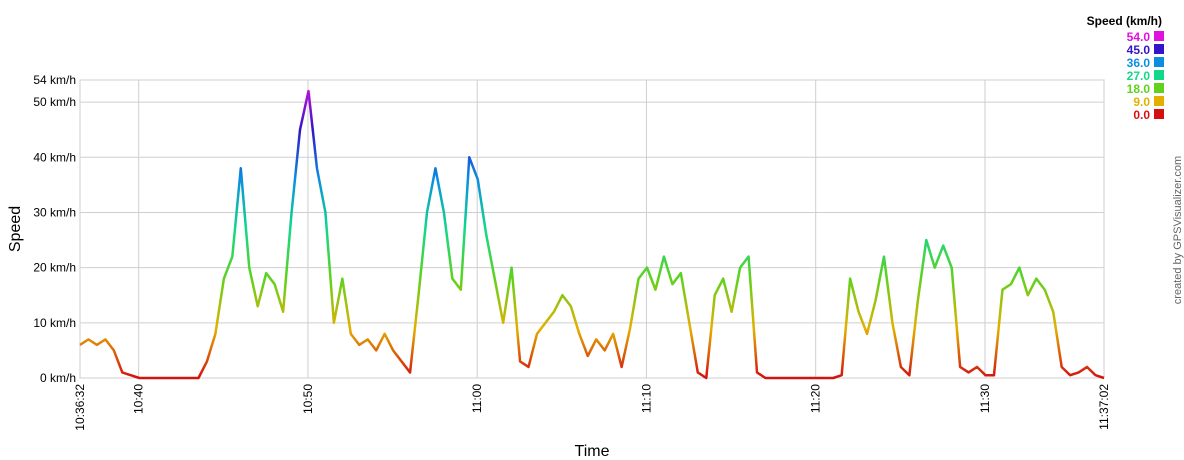 Image resolution: width=1184 pixels, height=460 pixels. Describe the element at coordinates (54, 102) in the screenshot. I see `y-tick-label: 50 km/h` at that location.